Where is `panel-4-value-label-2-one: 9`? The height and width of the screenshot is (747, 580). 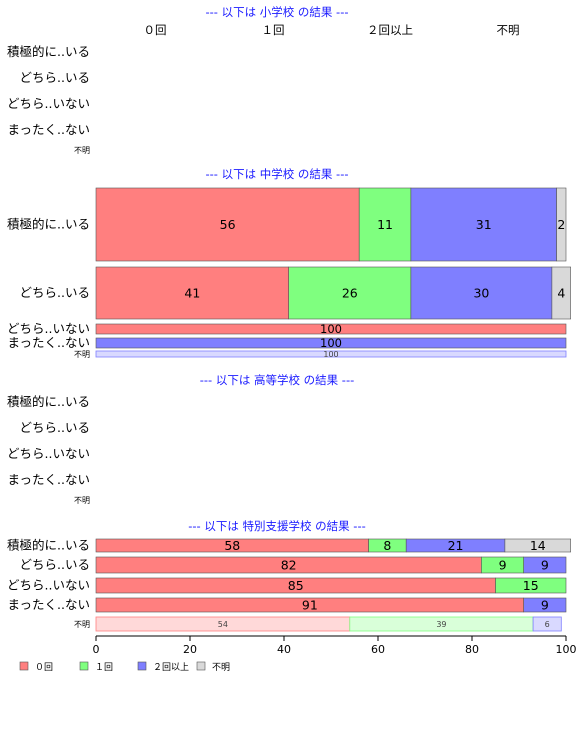
panel-4-value-label-2-one: 9 is located at coordinates (503, 565).